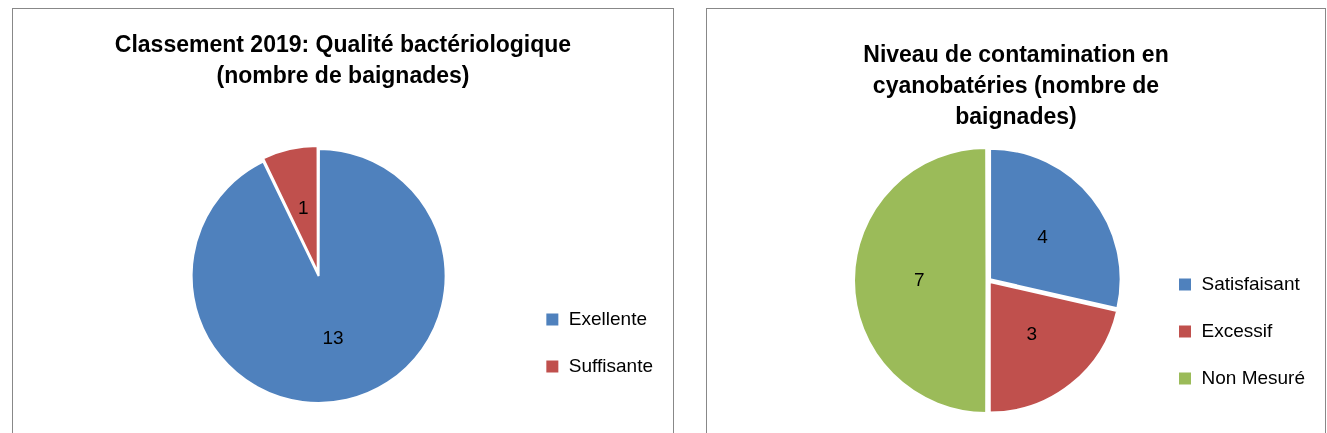  I want to click on chart-title: Classement 2019: Qualité bactériologique (nombre de baignades), so click(343, 60).